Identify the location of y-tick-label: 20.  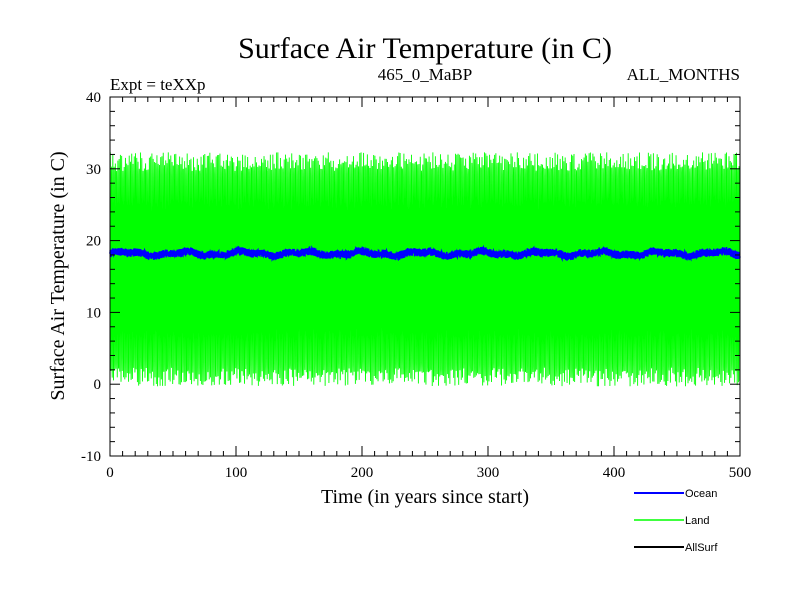
(93, 242).